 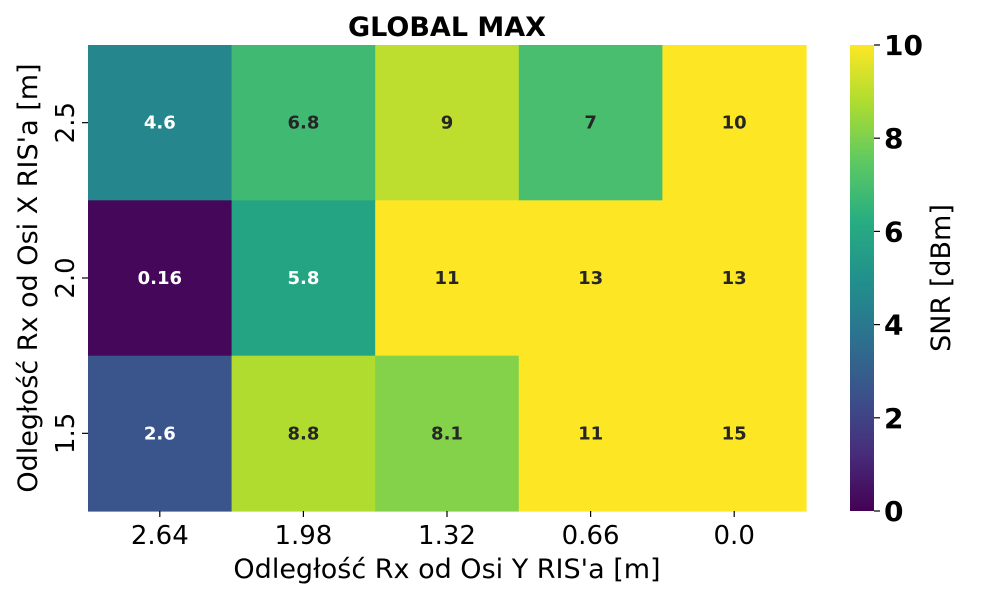 I want to click on cell-value-label: 8.8, so click(x=303, y=433).